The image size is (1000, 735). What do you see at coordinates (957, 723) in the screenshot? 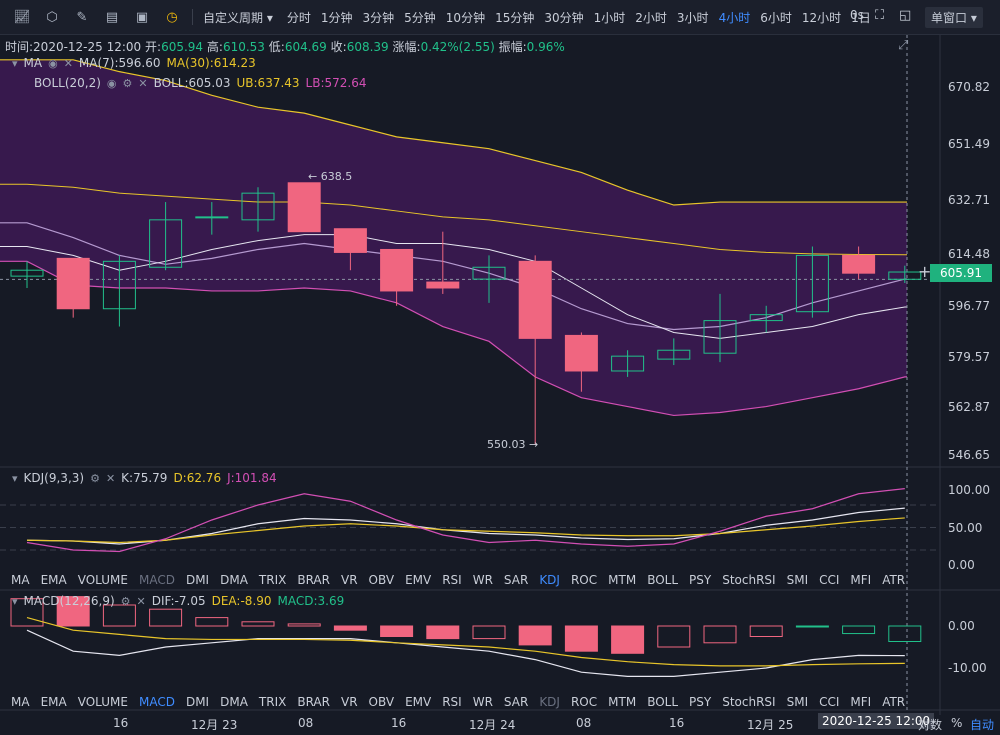
I see `percent-scale-toggle: %` at bounding box center [957, 723].